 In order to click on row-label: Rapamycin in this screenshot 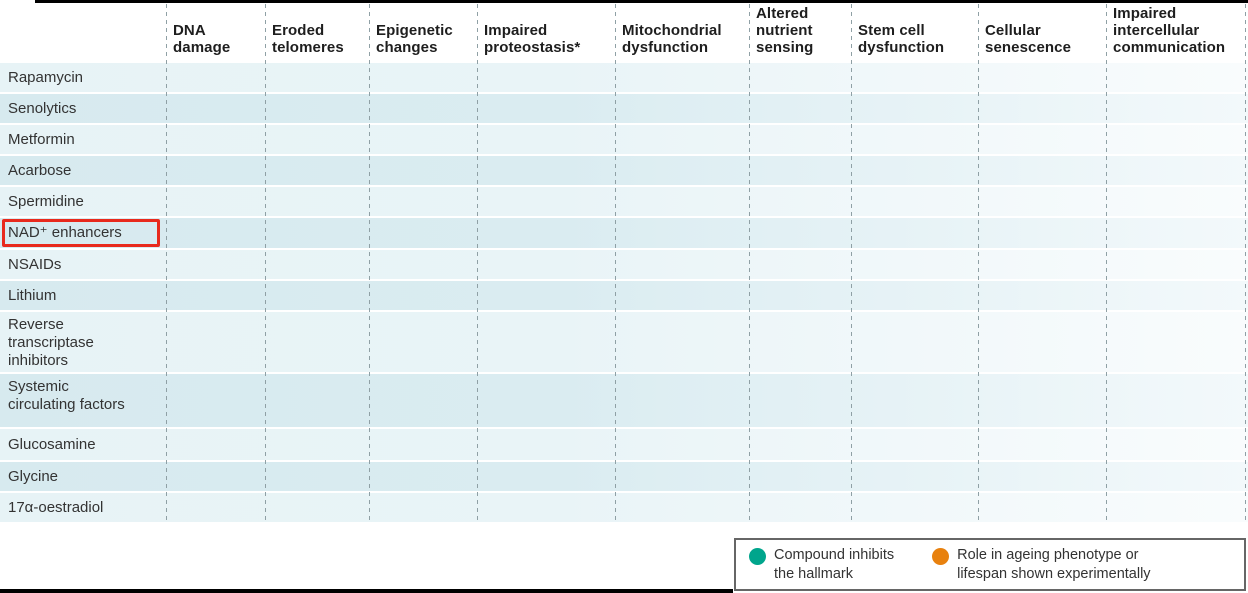, I will do `click(46, 77)`.